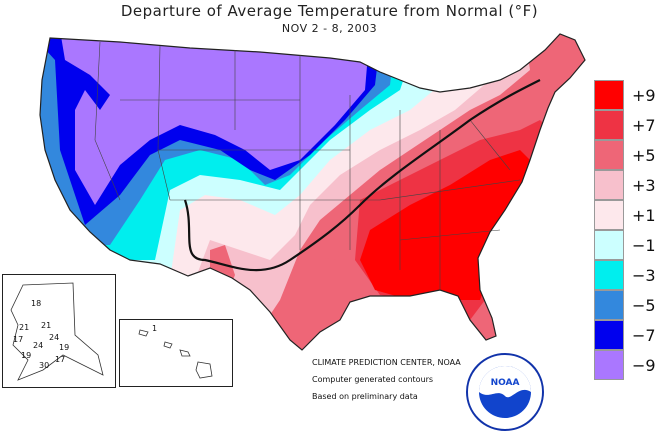 The image size is (659, 435). What do you see at coordinates (644, 185) in the screenshot?
I see `legend-label: +3` at bounding box center [644, 185].